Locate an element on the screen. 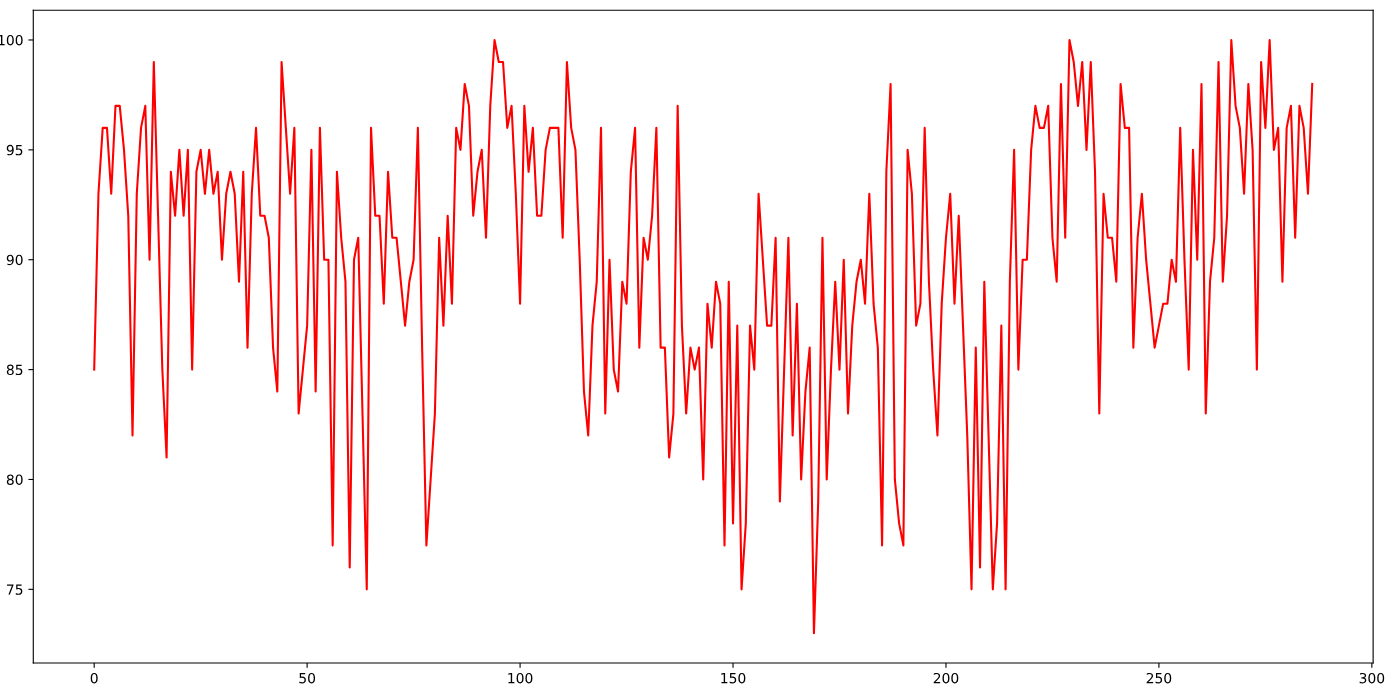 The height and width of the screenshot is (687, 1387). x-tick-label: 0 is located at coordinates (94, 678).